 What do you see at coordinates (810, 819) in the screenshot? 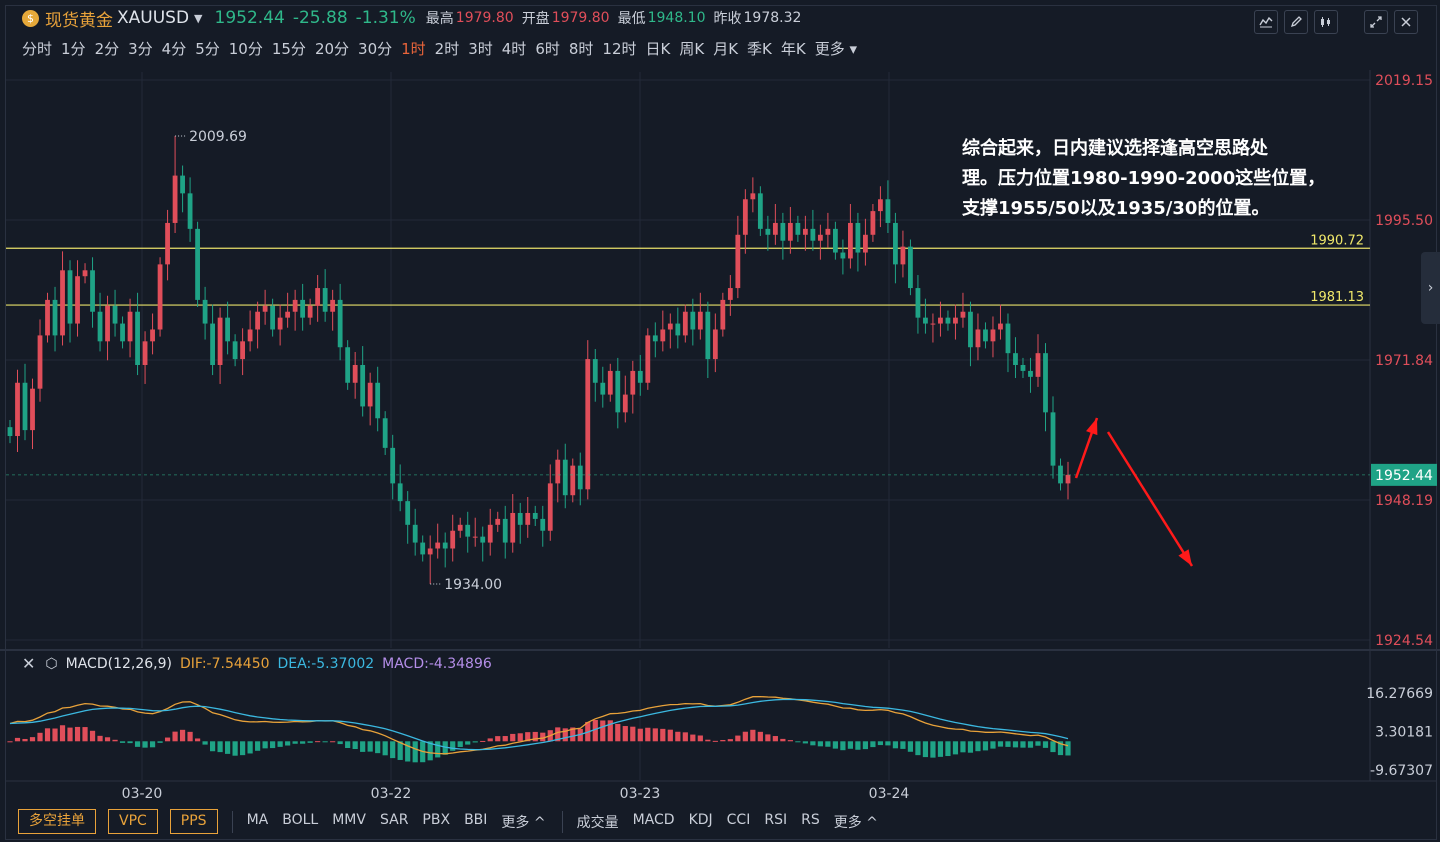
I see `indicator-option: RS` at bounding box center [810, 819].